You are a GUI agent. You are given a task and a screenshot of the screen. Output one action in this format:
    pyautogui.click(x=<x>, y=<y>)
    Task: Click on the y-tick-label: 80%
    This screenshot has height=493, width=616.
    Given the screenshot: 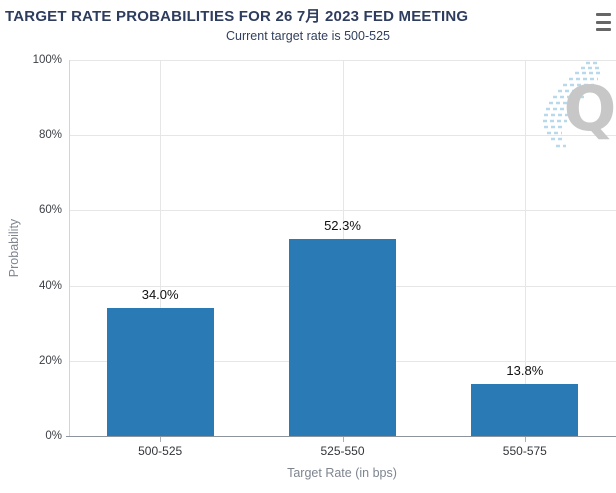 What is the action you would take?
    pyautogui.click(x=50, y=135)
    